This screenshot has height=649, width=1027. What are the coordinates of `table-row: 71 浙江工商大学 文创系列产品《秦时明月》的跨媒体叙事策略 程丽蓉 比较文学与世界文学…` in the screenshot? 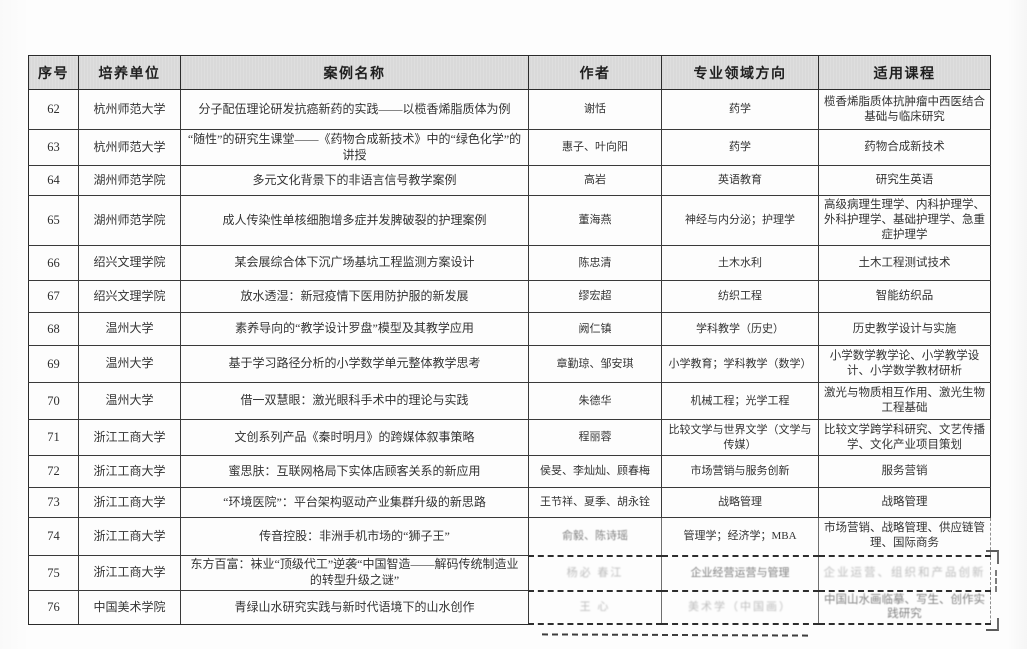 It's located at (509, 437).